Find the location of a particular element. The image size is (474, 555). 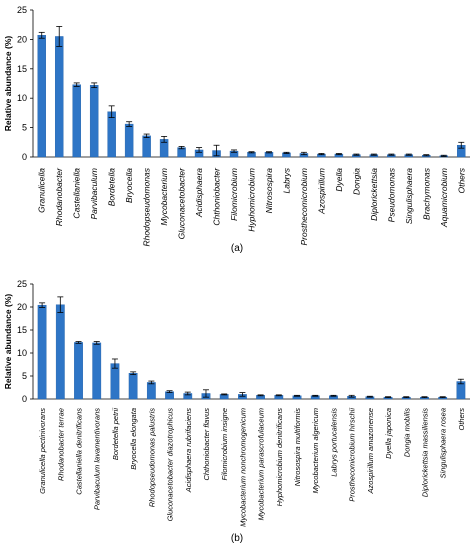

x-tick-label: Azospirillum amazonense is located at coordinates (370, 451).